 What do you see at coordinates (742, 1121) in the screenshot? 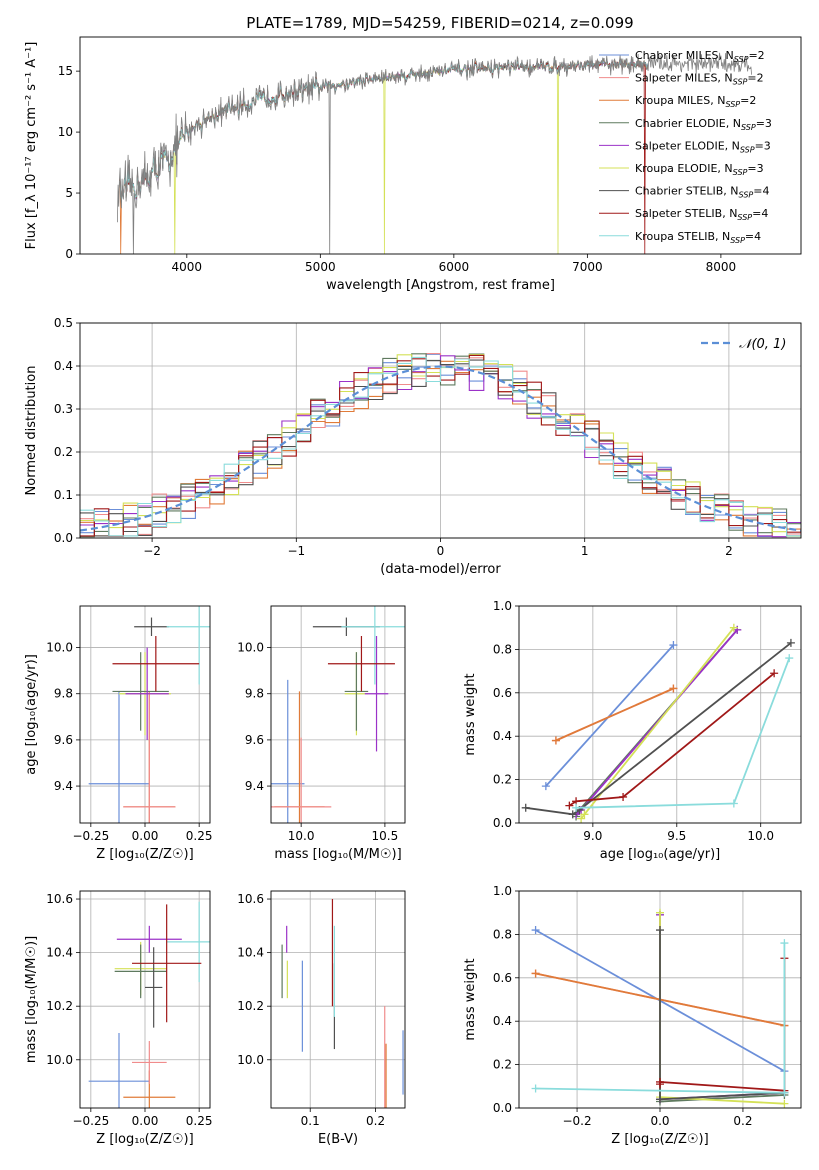
I see `massweight-vs-Z-xtick-label: 0.2` at bounding box center [742, 1121].